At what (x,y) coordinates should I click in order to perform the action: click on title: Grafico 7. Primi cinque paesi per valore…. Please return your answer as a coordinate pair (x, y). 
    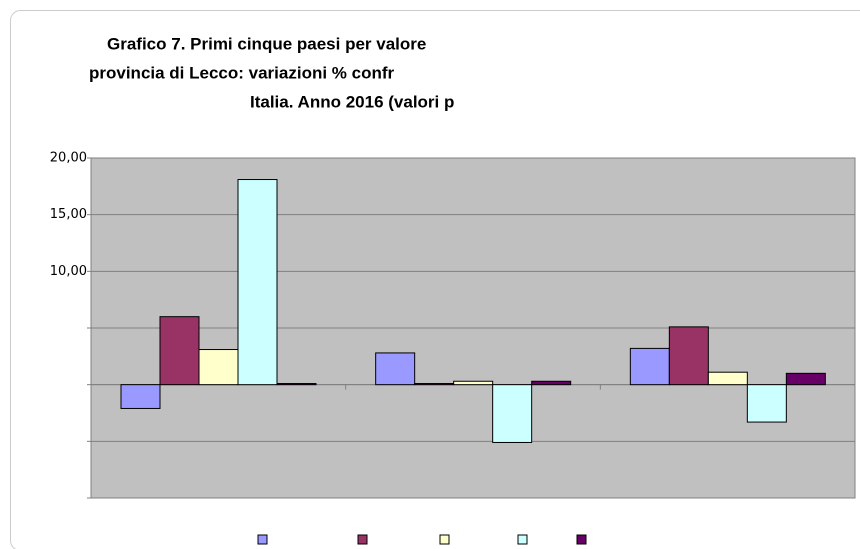
    Looking at the image, I should click on (271, 72).